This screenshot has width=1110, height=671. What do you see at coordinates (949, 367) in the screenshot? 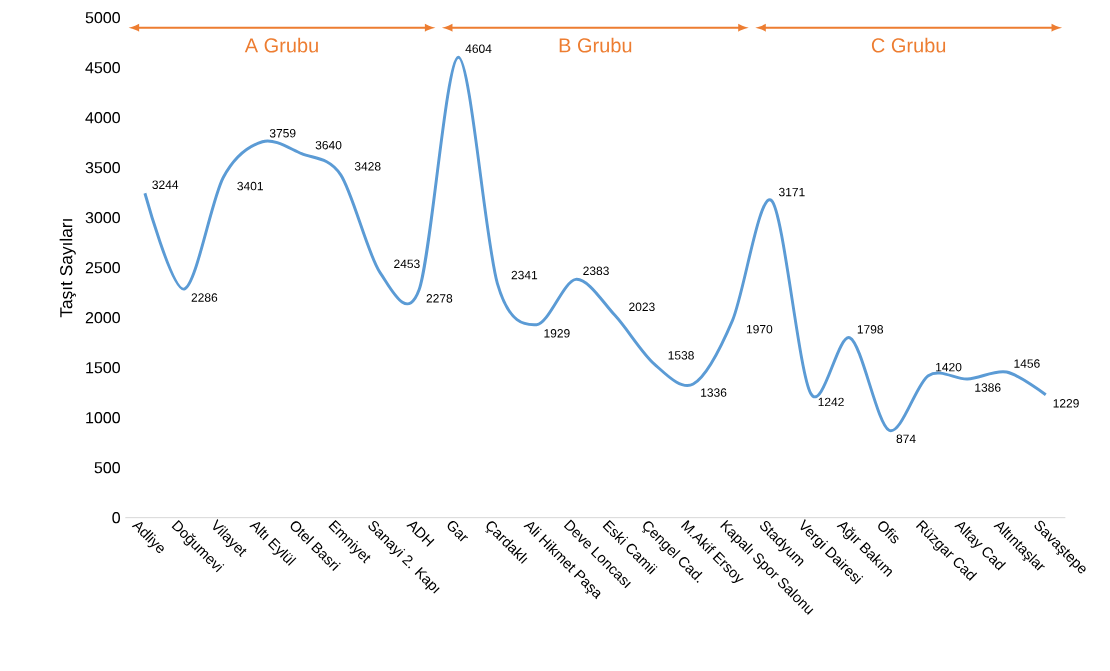
I see `data-label: 1420` at bounding box center [949, 367].